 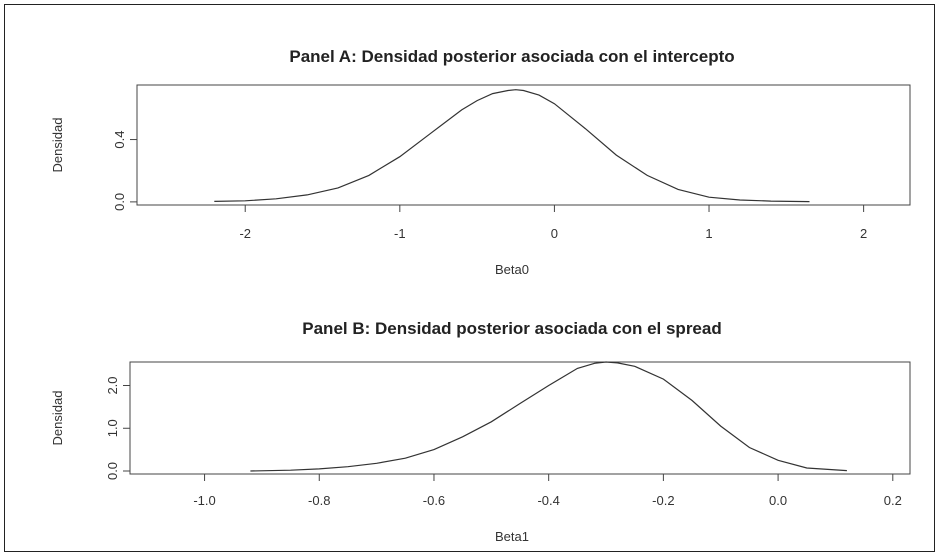 What do you see at coordinates (893, 500) in the screenshot?
I see `panel-b-x-tick-label: 0.2` at bounding box center [893, 500].